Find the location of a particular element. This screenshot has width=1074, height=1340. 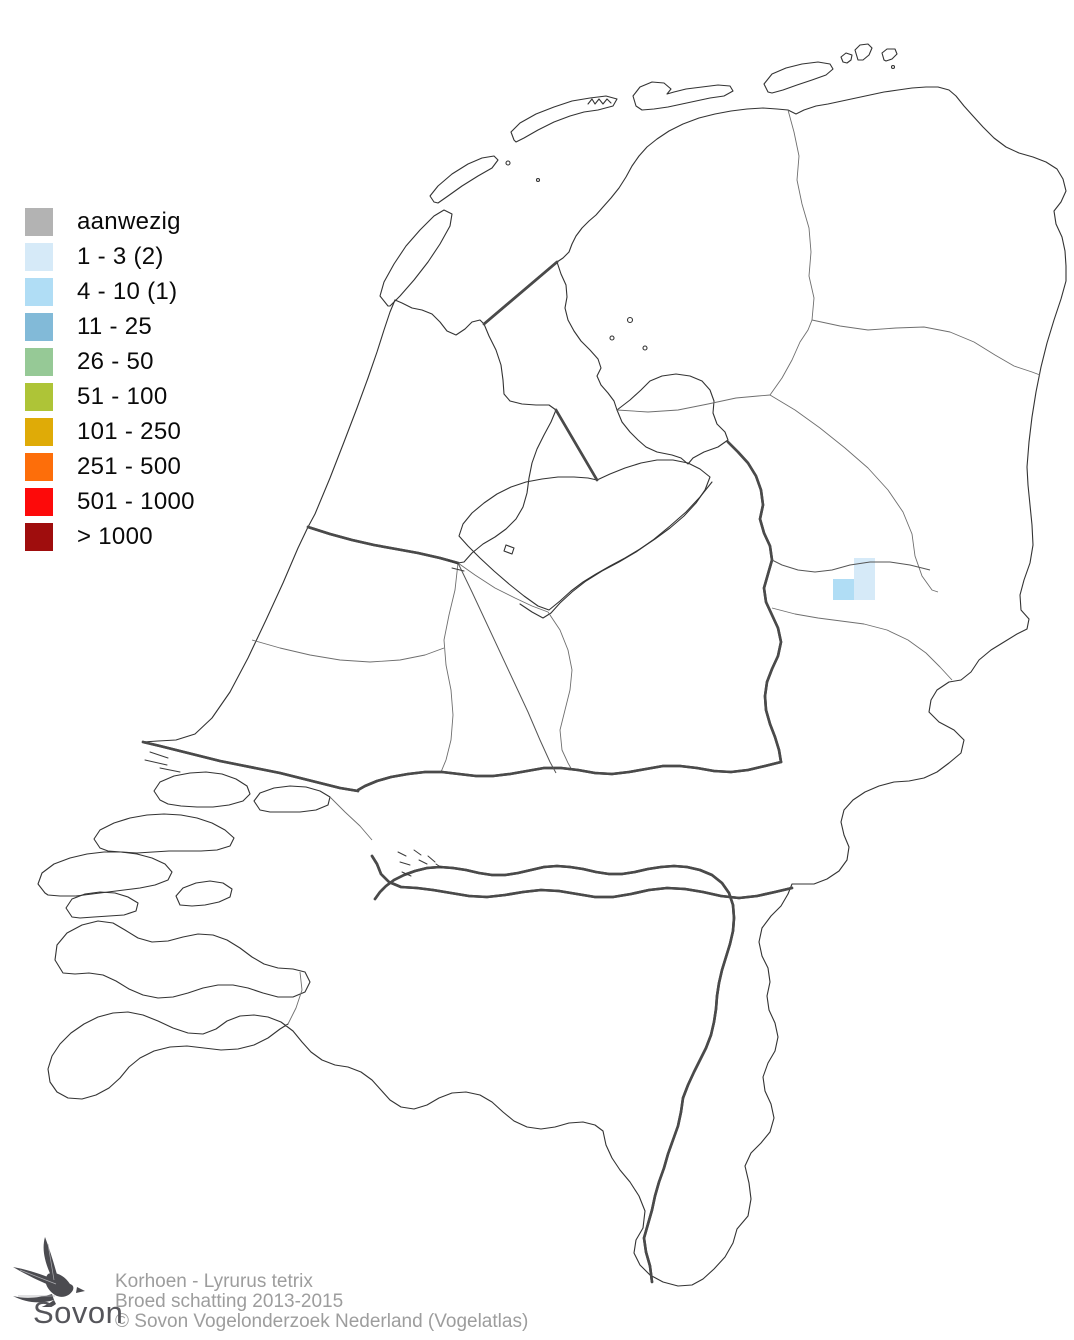

legend-item: 101 - 250 is located at coordinates (110, 431).